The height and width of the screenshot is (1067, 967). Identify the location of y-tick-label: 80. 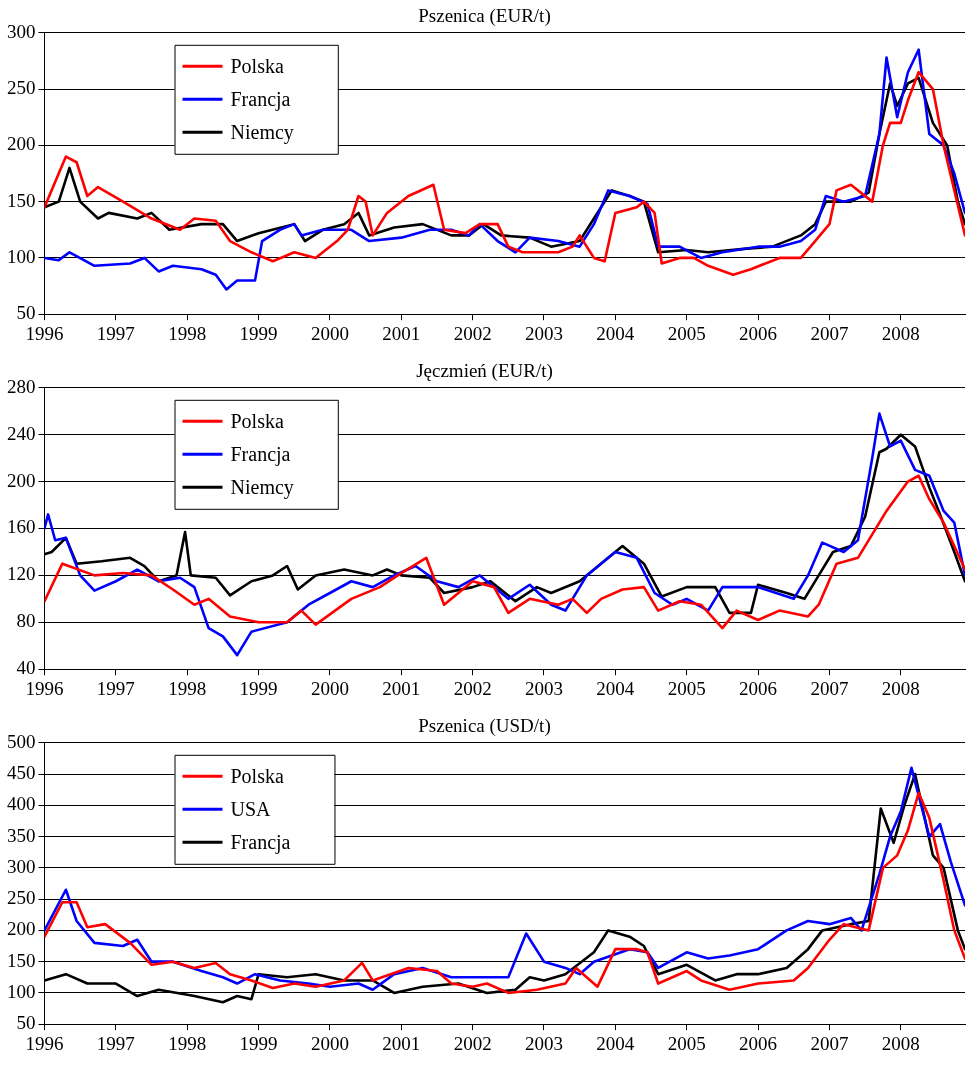
(26, 621).